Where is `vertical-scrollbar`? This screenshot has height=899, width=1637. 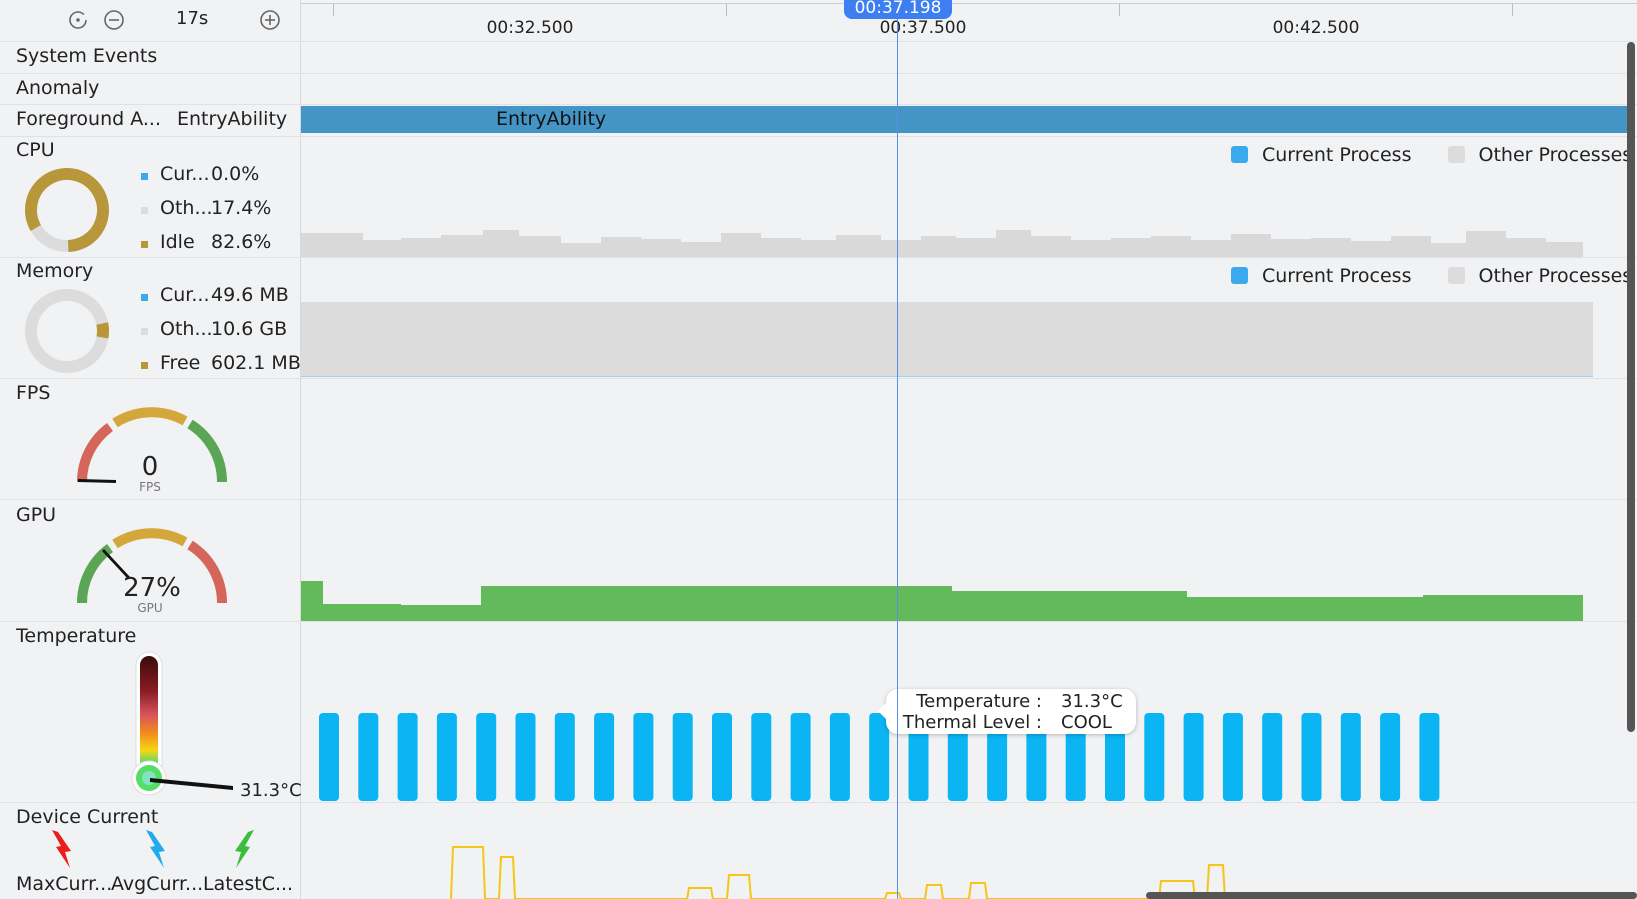 vertical-scrollbar is located at coordinates (1631, 387).